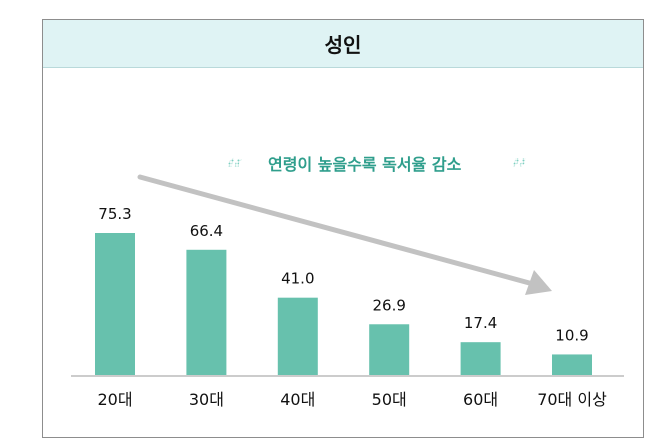 This screenshot has height=445, width=649. Describe the element at coordinates (114, 399) in the screenshot. I see `category-label: 20대` at that location.